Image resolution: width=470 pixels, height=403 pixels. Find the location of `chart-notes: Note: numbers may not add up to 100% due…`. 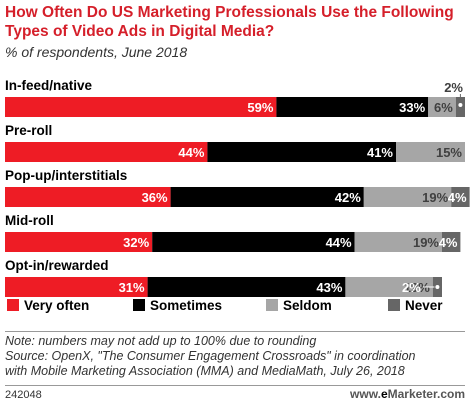

chart-notes: Note: numbers may not add up to 100% due… is located at coordinates (236, 356).